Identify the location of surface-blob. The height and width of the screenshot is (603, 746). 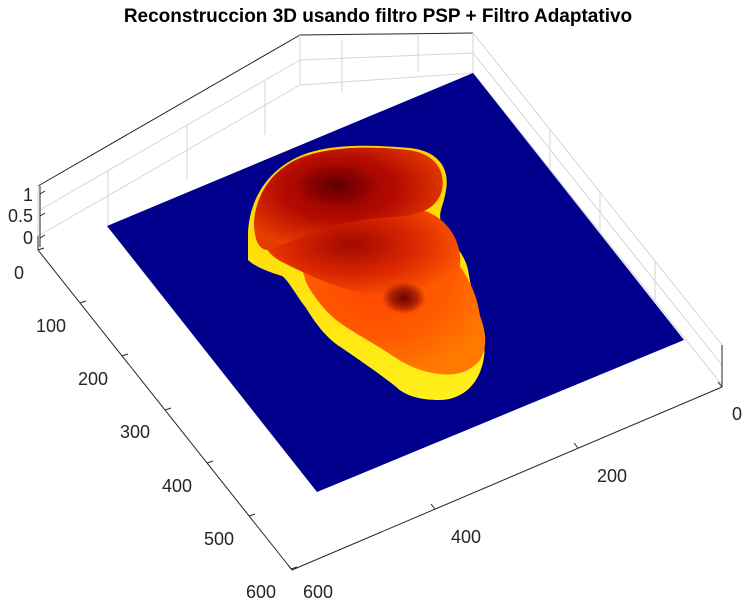
(367, 272).